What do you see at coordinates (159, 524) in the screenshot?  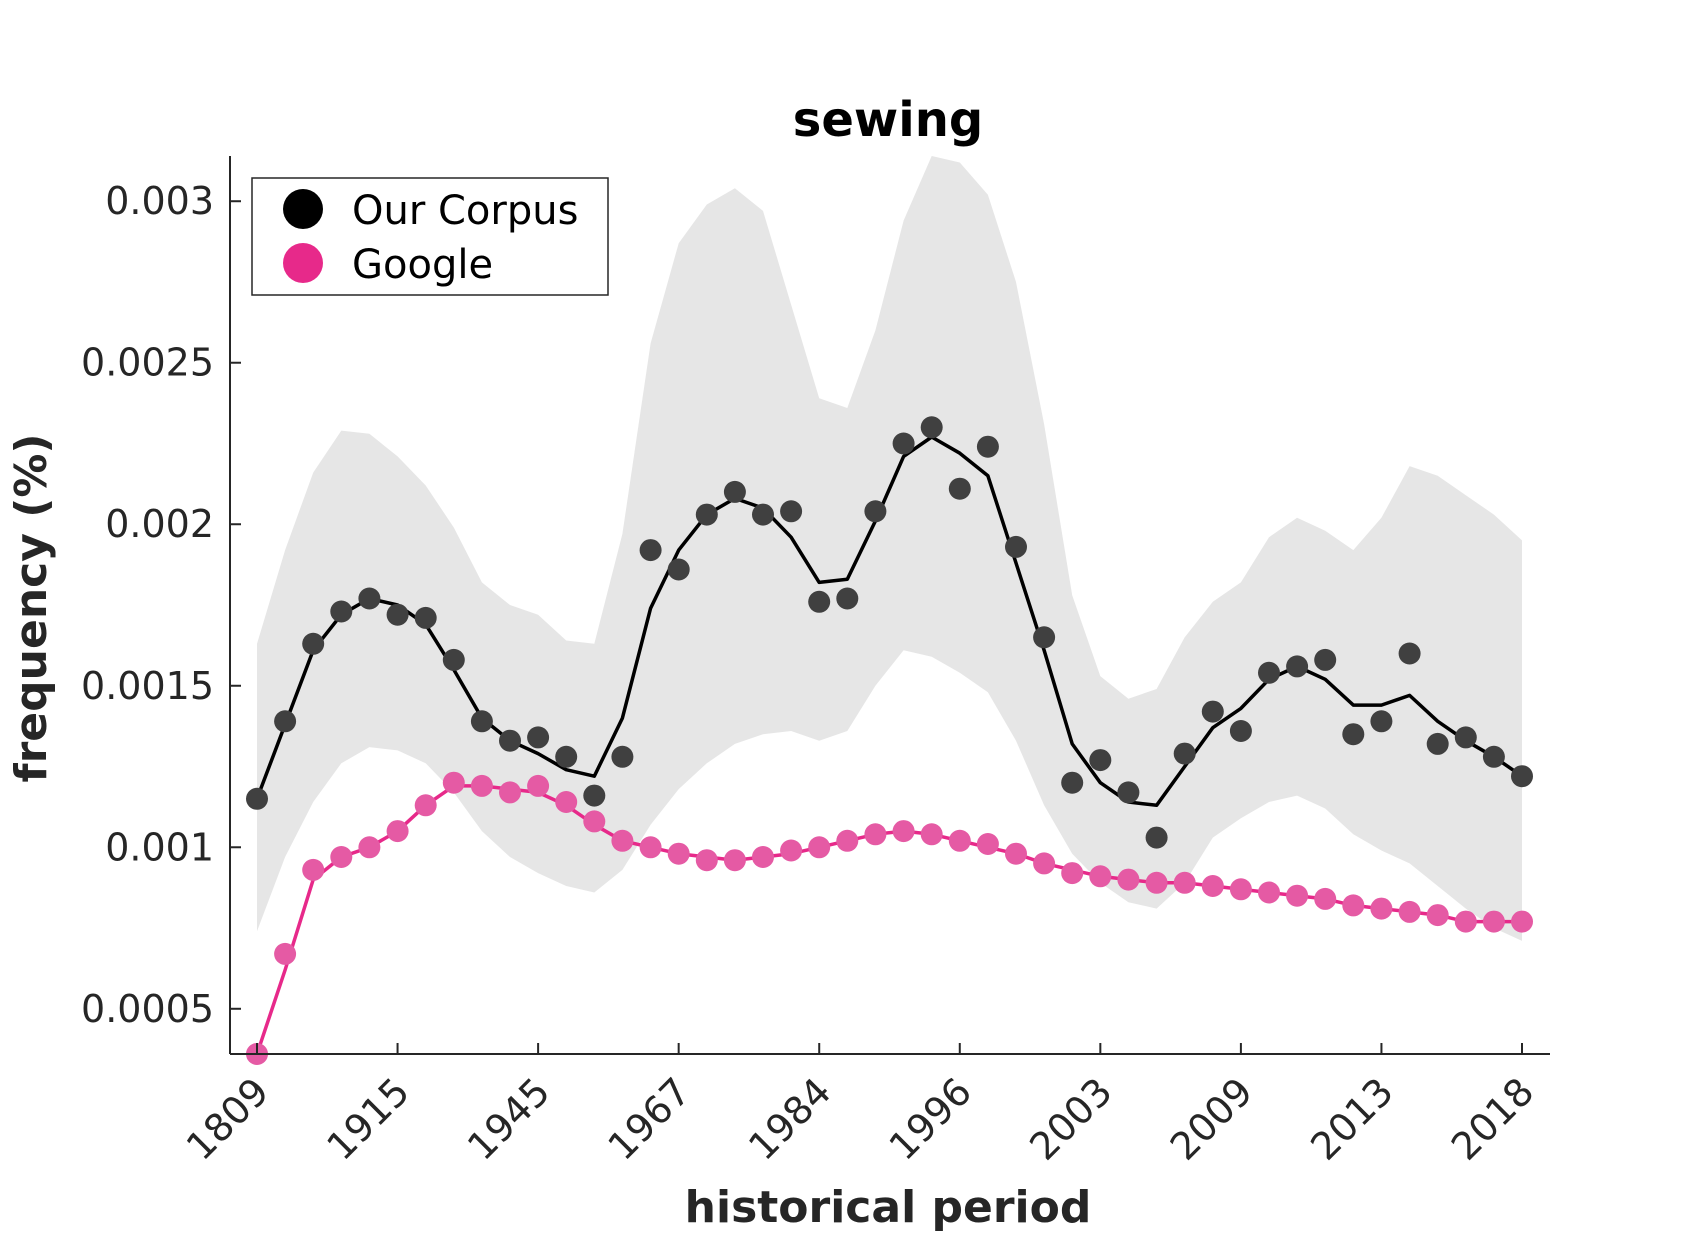 I see `y-tick-label: 0.002` at bounding box center [159, 524].